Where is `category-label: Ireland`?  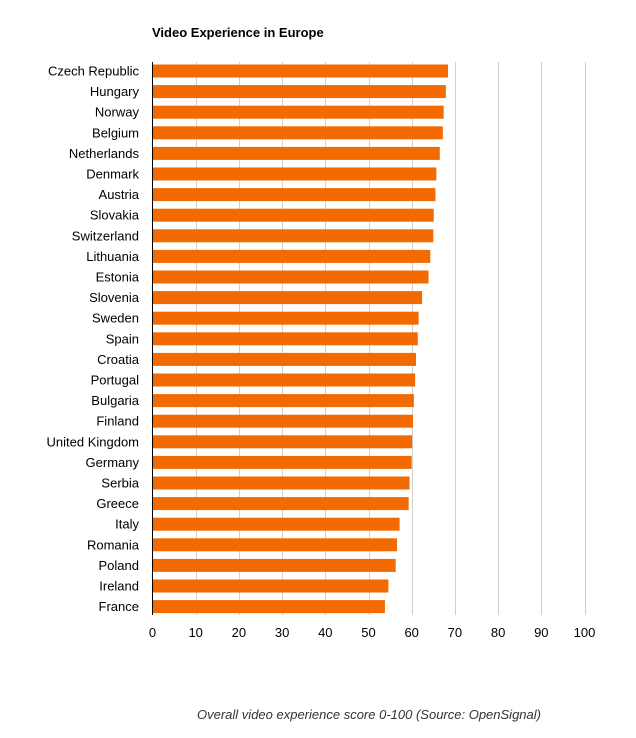 category-label: Ireland is located at coordinates (119, 586).